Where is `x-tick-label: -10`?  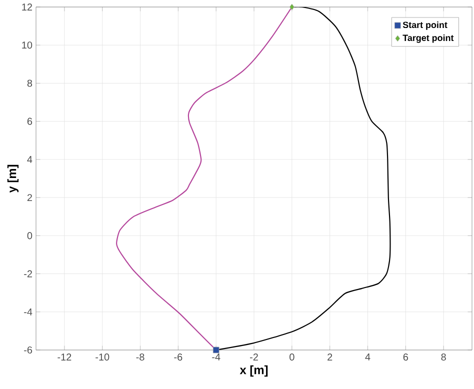
x-tick-label: -10 is located at coordinates (103, 357).